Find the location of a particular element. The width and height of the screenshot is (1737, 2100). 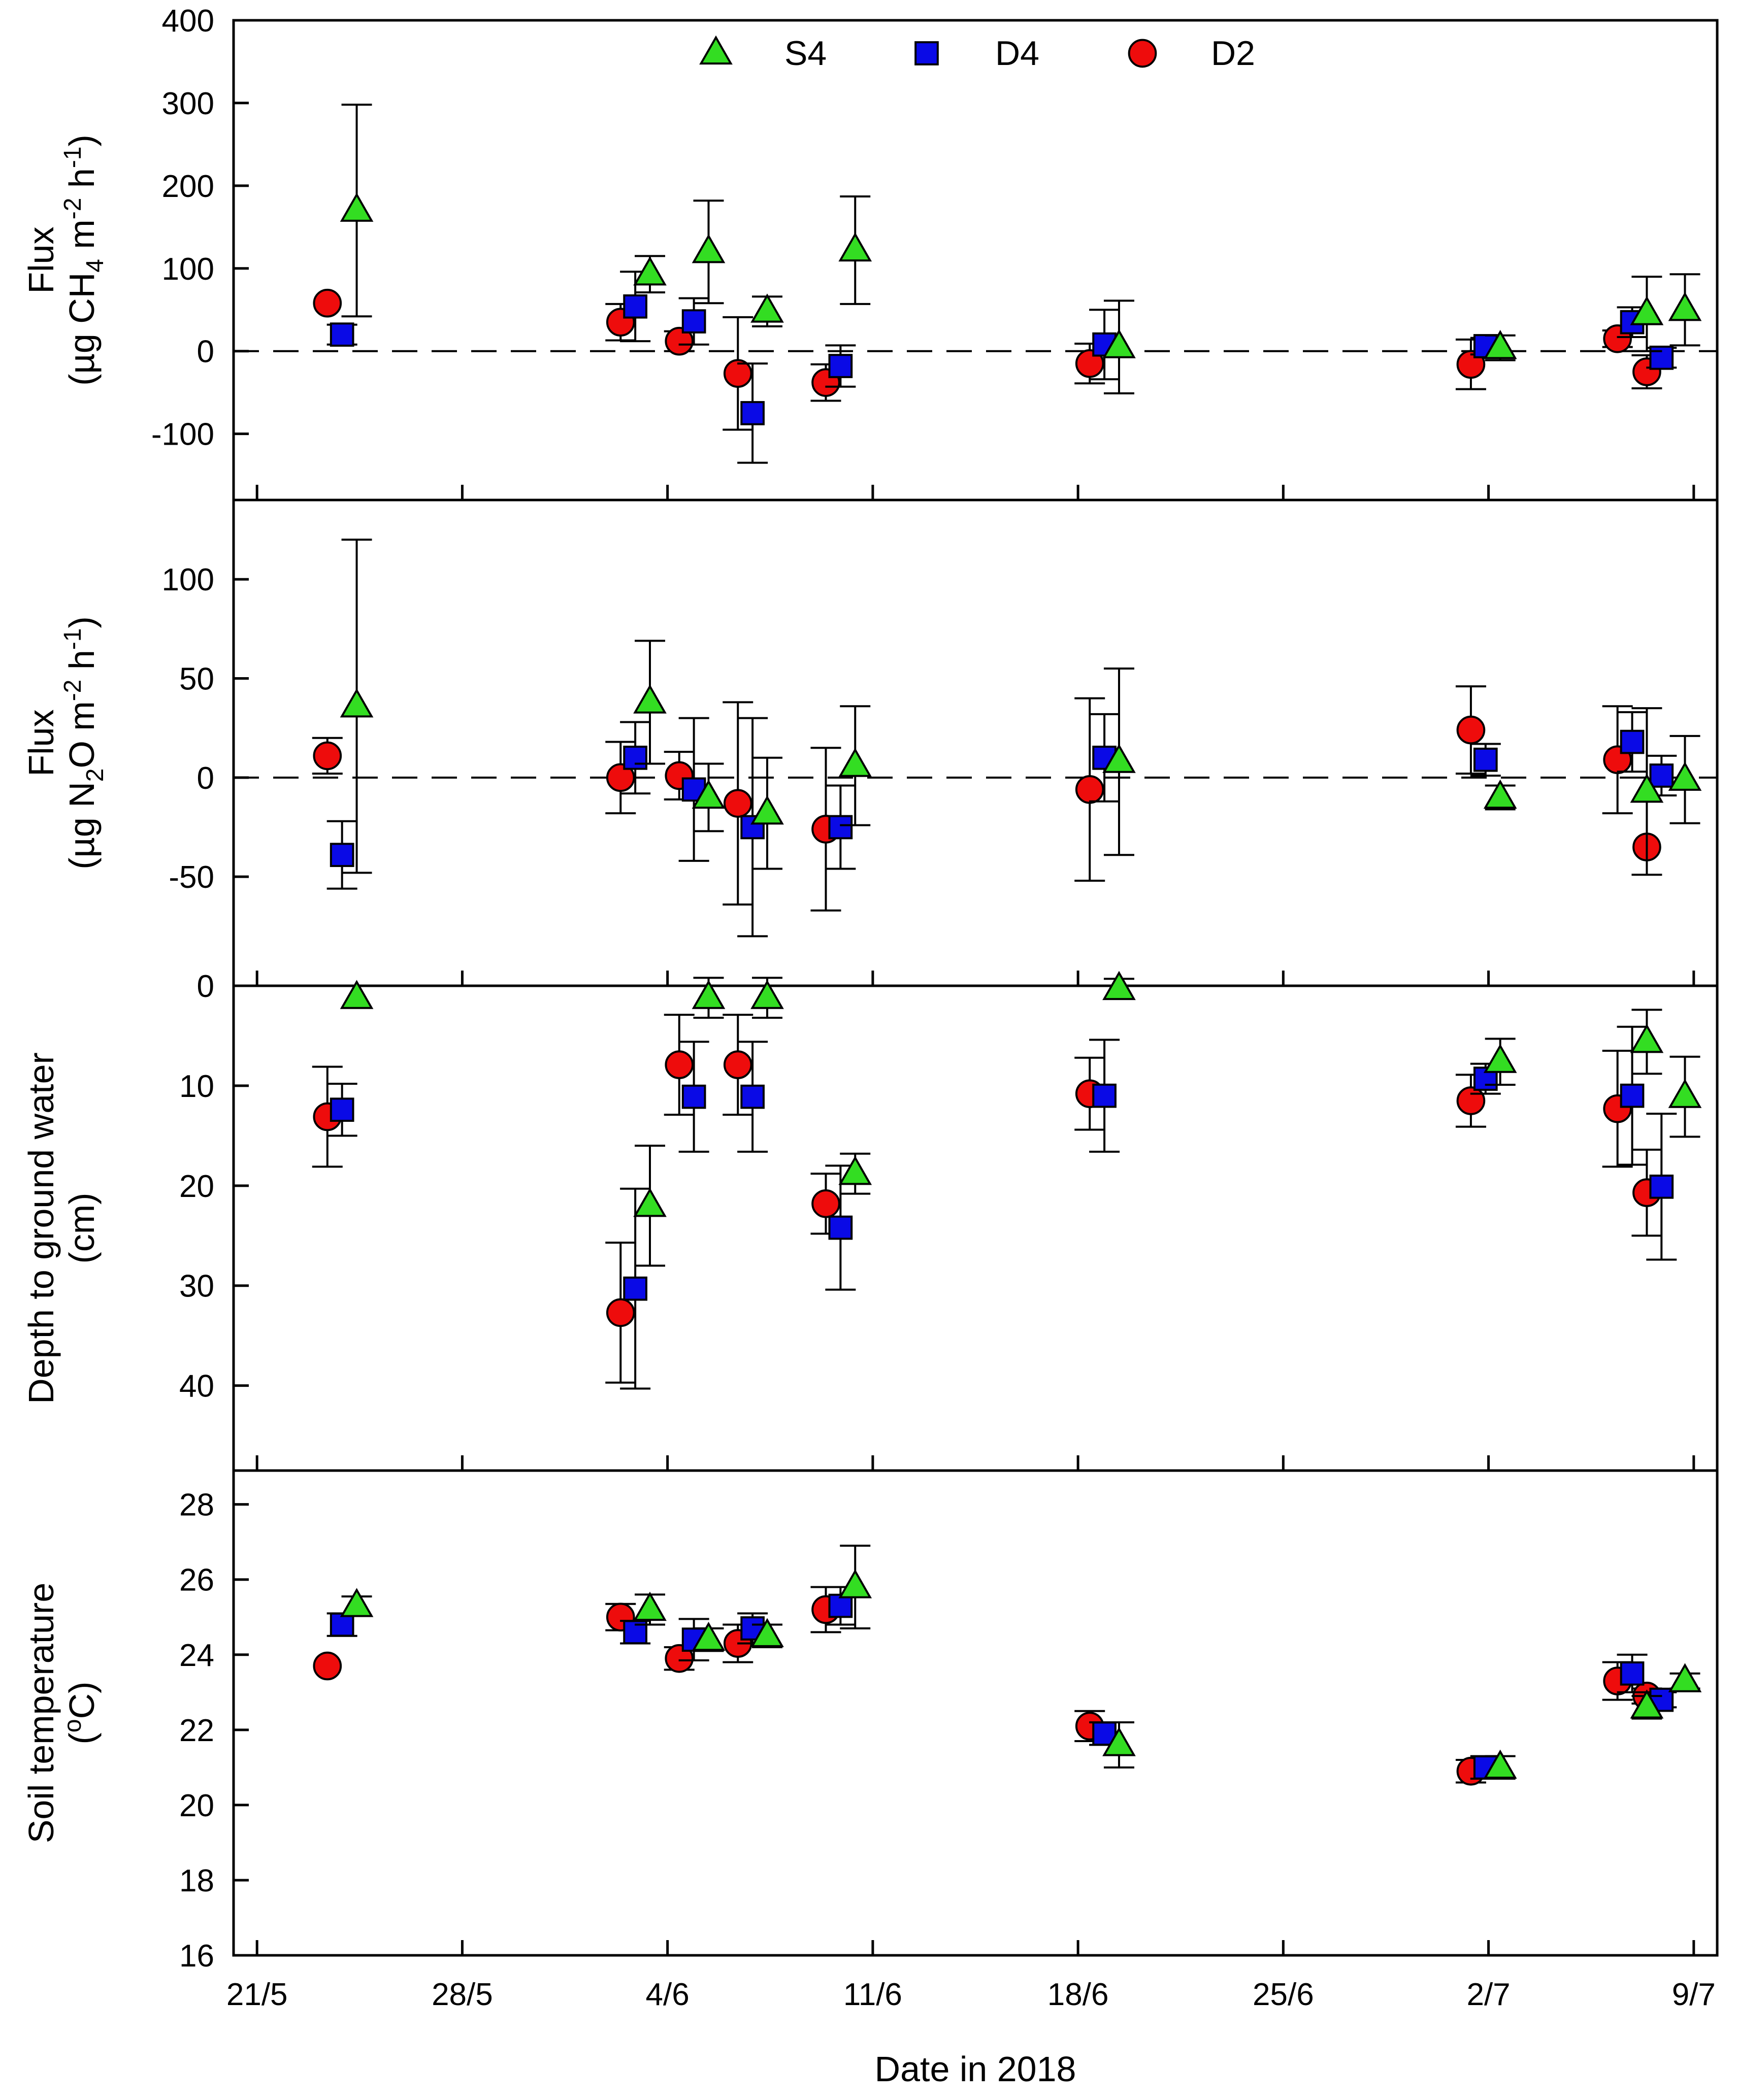

y-axis-label-line2: (µg N2O m-2 h-1) is located at coordinates (84, 743).